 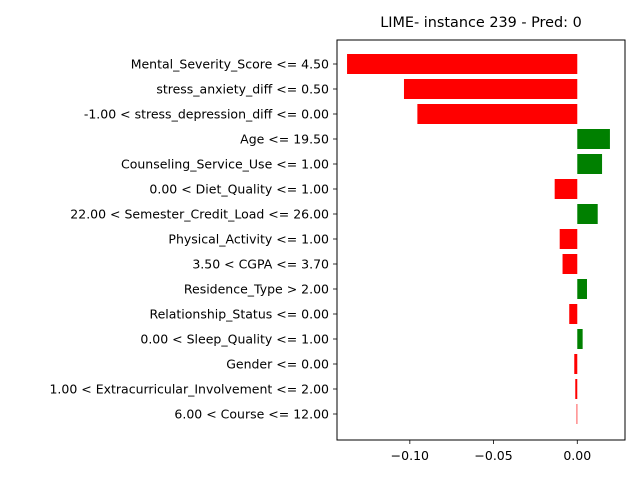 I want to click on x-ticks: −0.10 −0.05 0.00, so click(x=491, y=451).